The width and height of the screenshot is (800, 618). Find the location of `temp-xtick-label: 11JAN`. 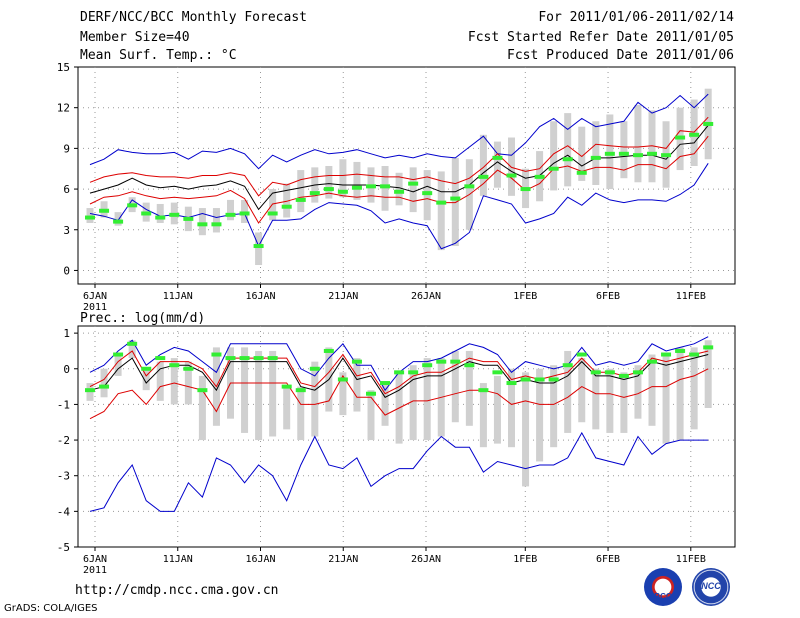

temp-xtick-label: 11JAN is located at coordinates (178, 296).